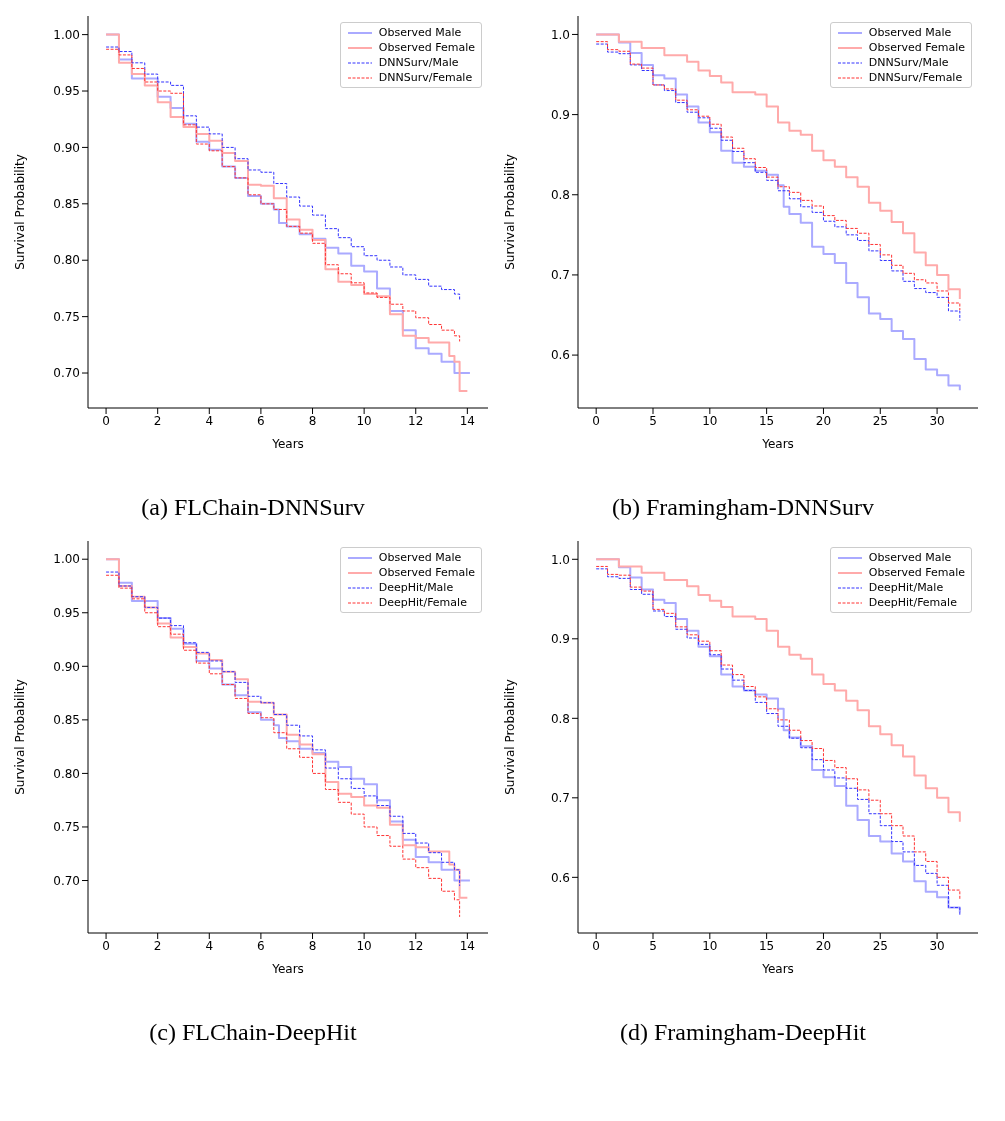  What do you see at coordinates (253, 1032) in the screenshot?
I see `text: (c) FLChain-DeepHit` at bounding box center [253, 1032].